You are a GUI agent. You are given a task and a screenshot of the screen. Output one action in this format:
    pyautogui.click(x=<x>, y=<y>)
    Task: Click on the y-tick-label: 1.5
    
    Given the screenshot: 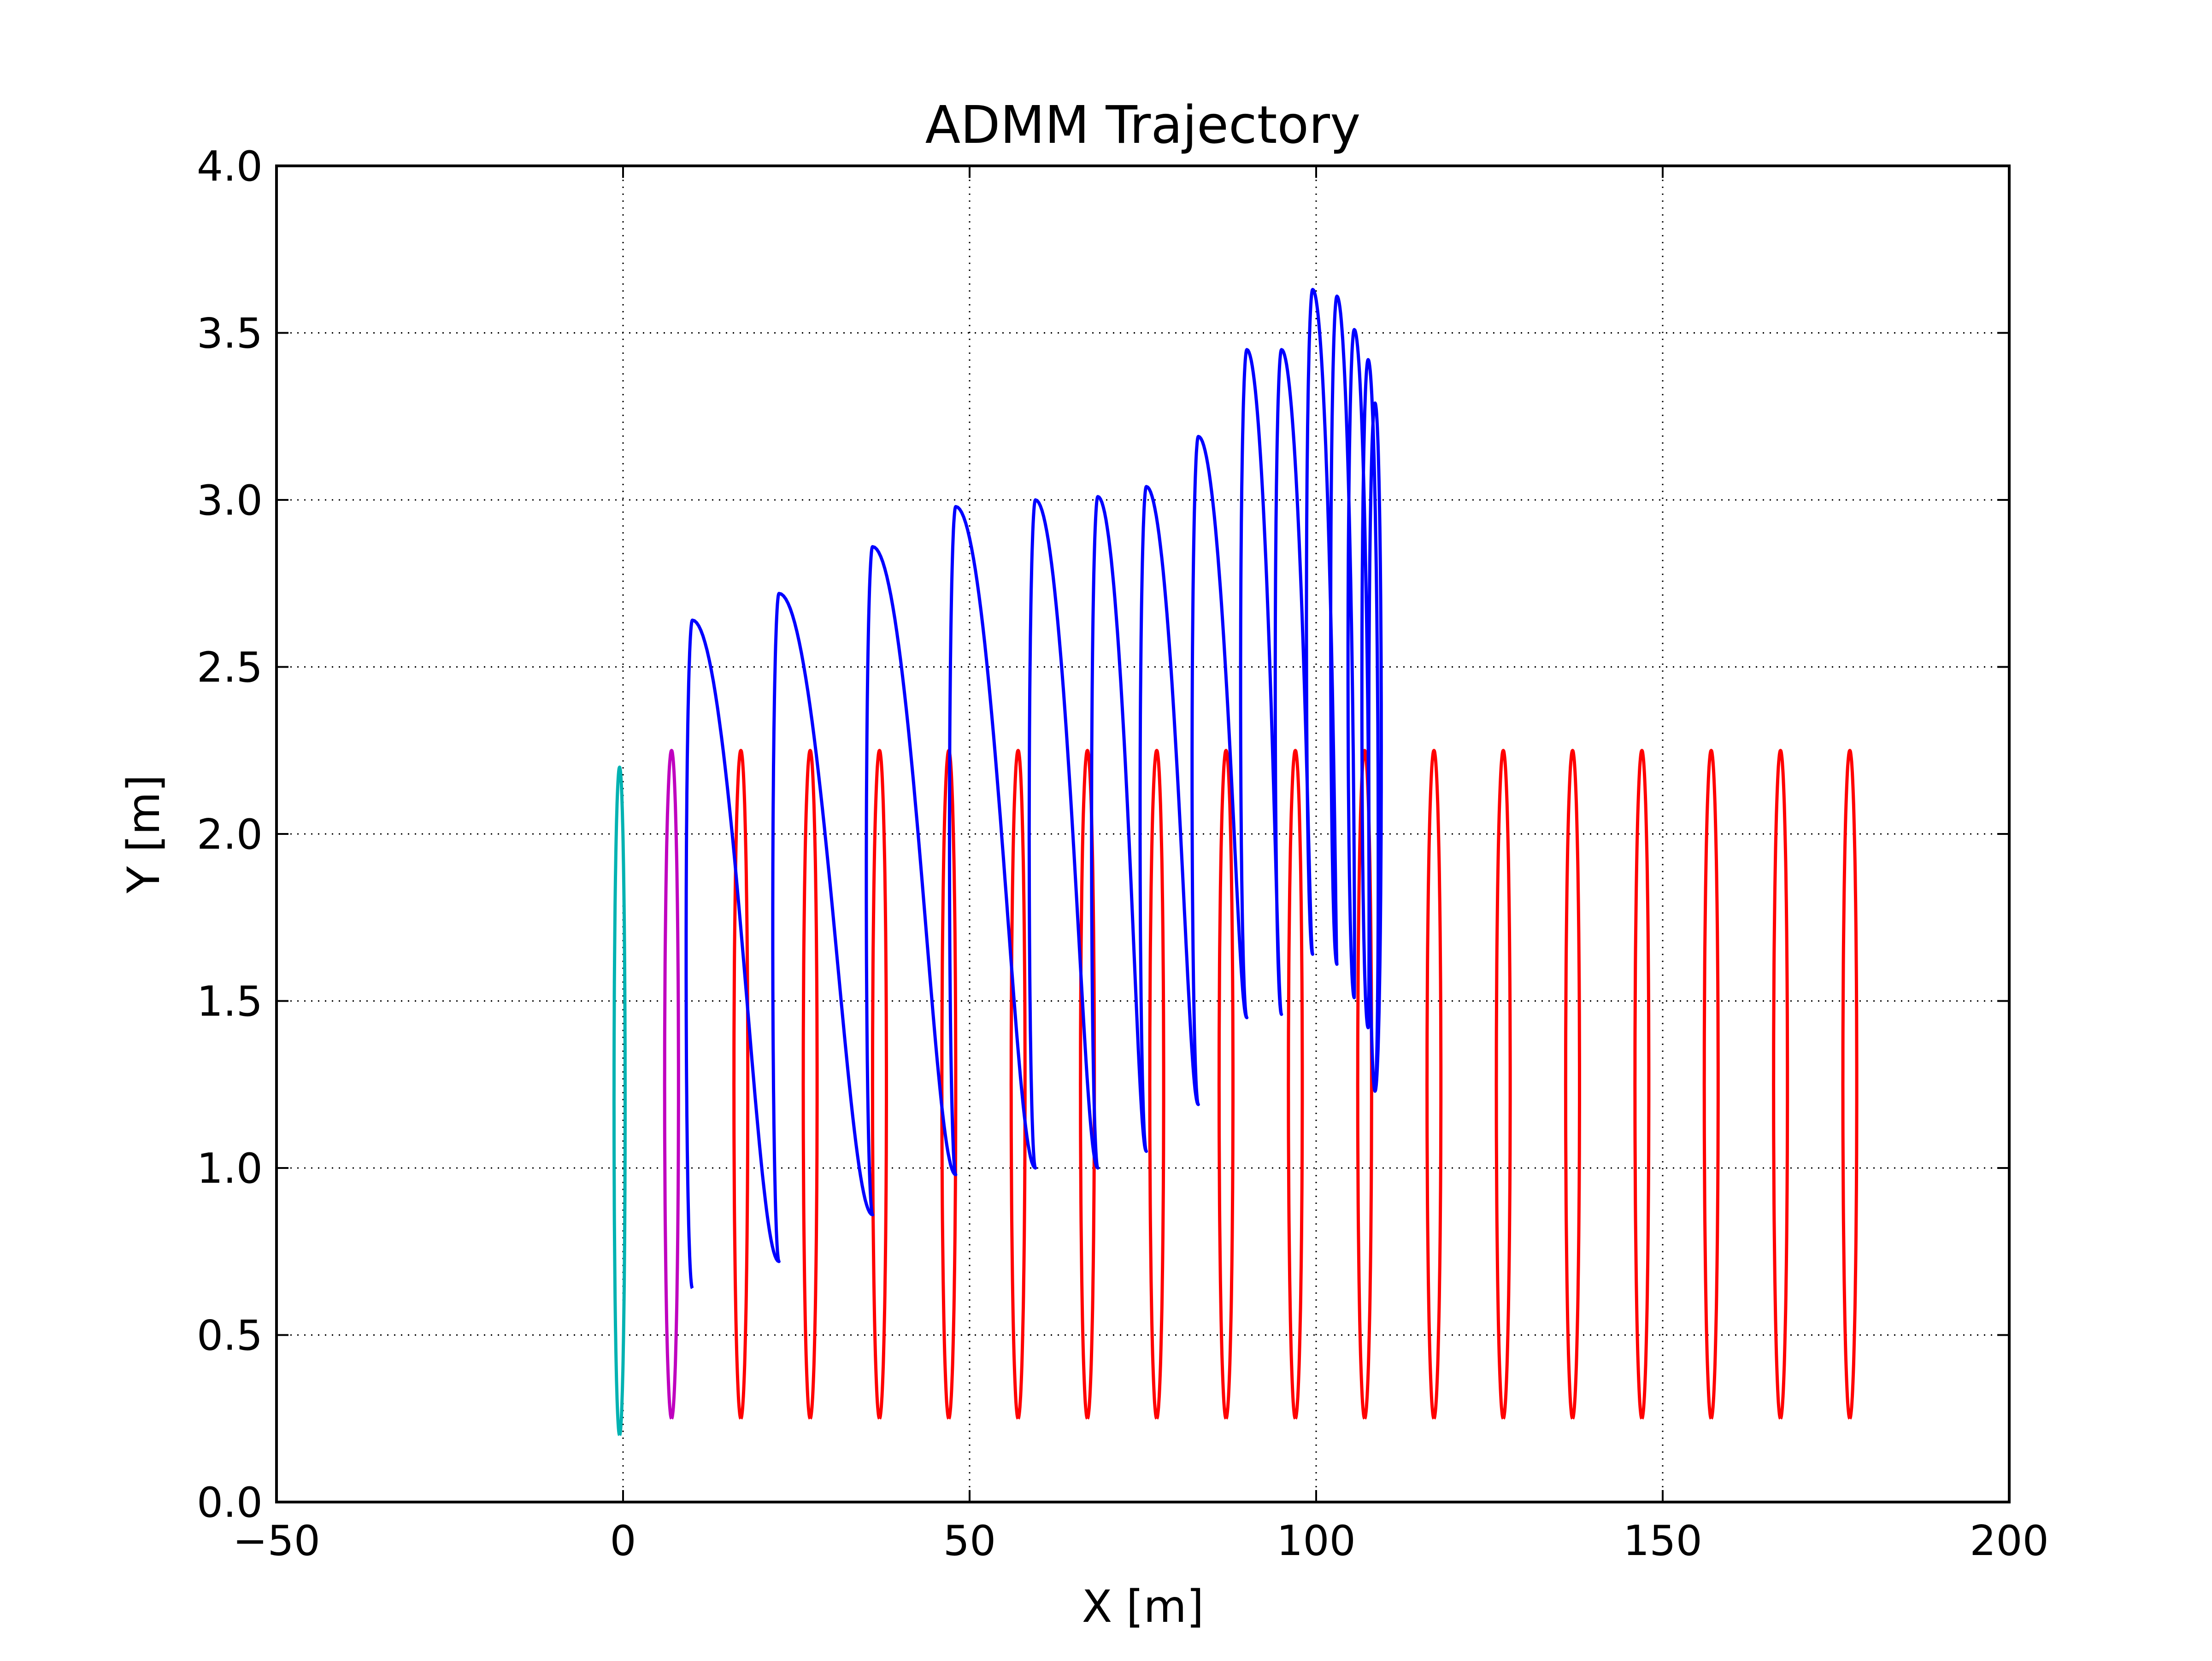 What is the action you would take?
    pyautogui.click(x=230, y=1002)
    